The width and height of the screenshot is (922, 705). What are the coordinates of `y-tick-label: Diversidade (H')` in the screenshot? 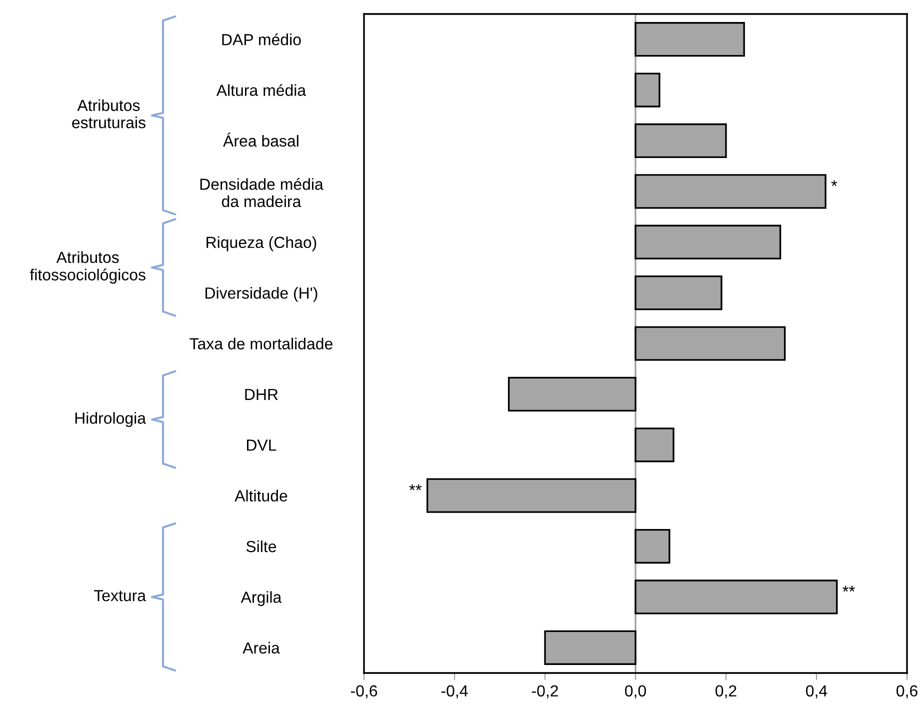 It's located at (262, 294).